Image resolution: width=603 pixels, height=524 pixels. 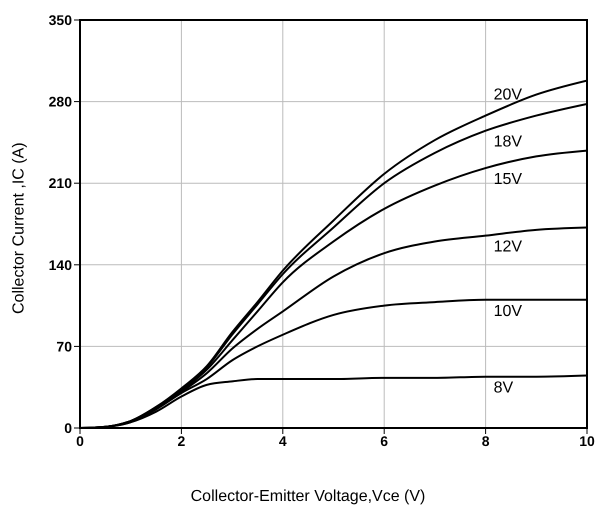 What do you see at coordinates (384, 440) in the screenshot?
I see `x-tick-label: 6` at bounding box center [384, 440].